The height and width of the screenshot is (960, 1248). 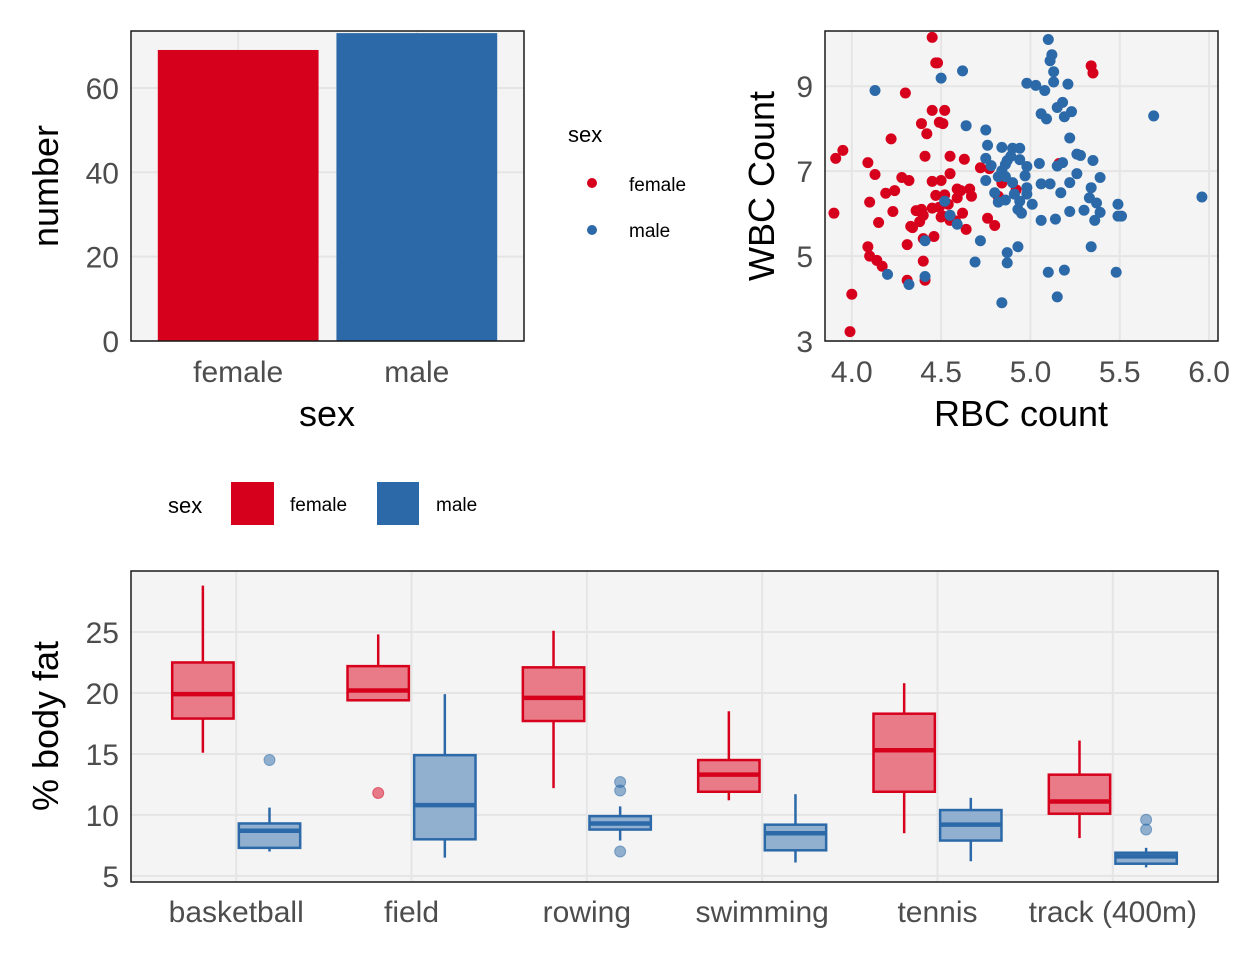 What do you see at coordinates (102, 89) in the screenshot?
I see `bar-y-tick-label: 60` at bounding box center [102, 89].